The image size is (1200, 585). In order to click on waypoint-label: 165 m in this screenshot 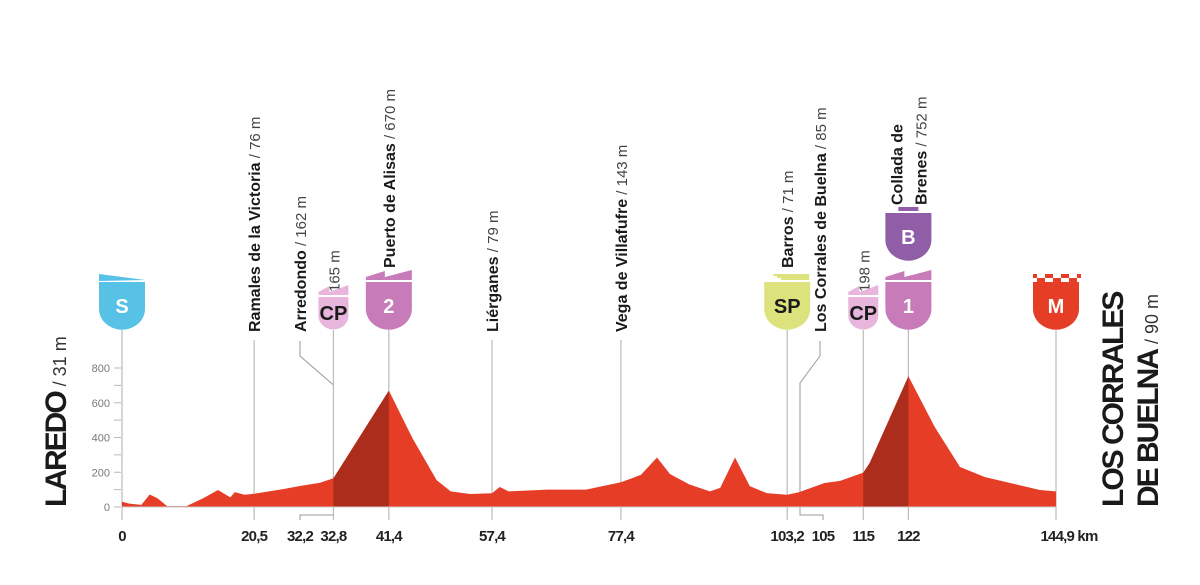, I will do `click(334, 271)`.